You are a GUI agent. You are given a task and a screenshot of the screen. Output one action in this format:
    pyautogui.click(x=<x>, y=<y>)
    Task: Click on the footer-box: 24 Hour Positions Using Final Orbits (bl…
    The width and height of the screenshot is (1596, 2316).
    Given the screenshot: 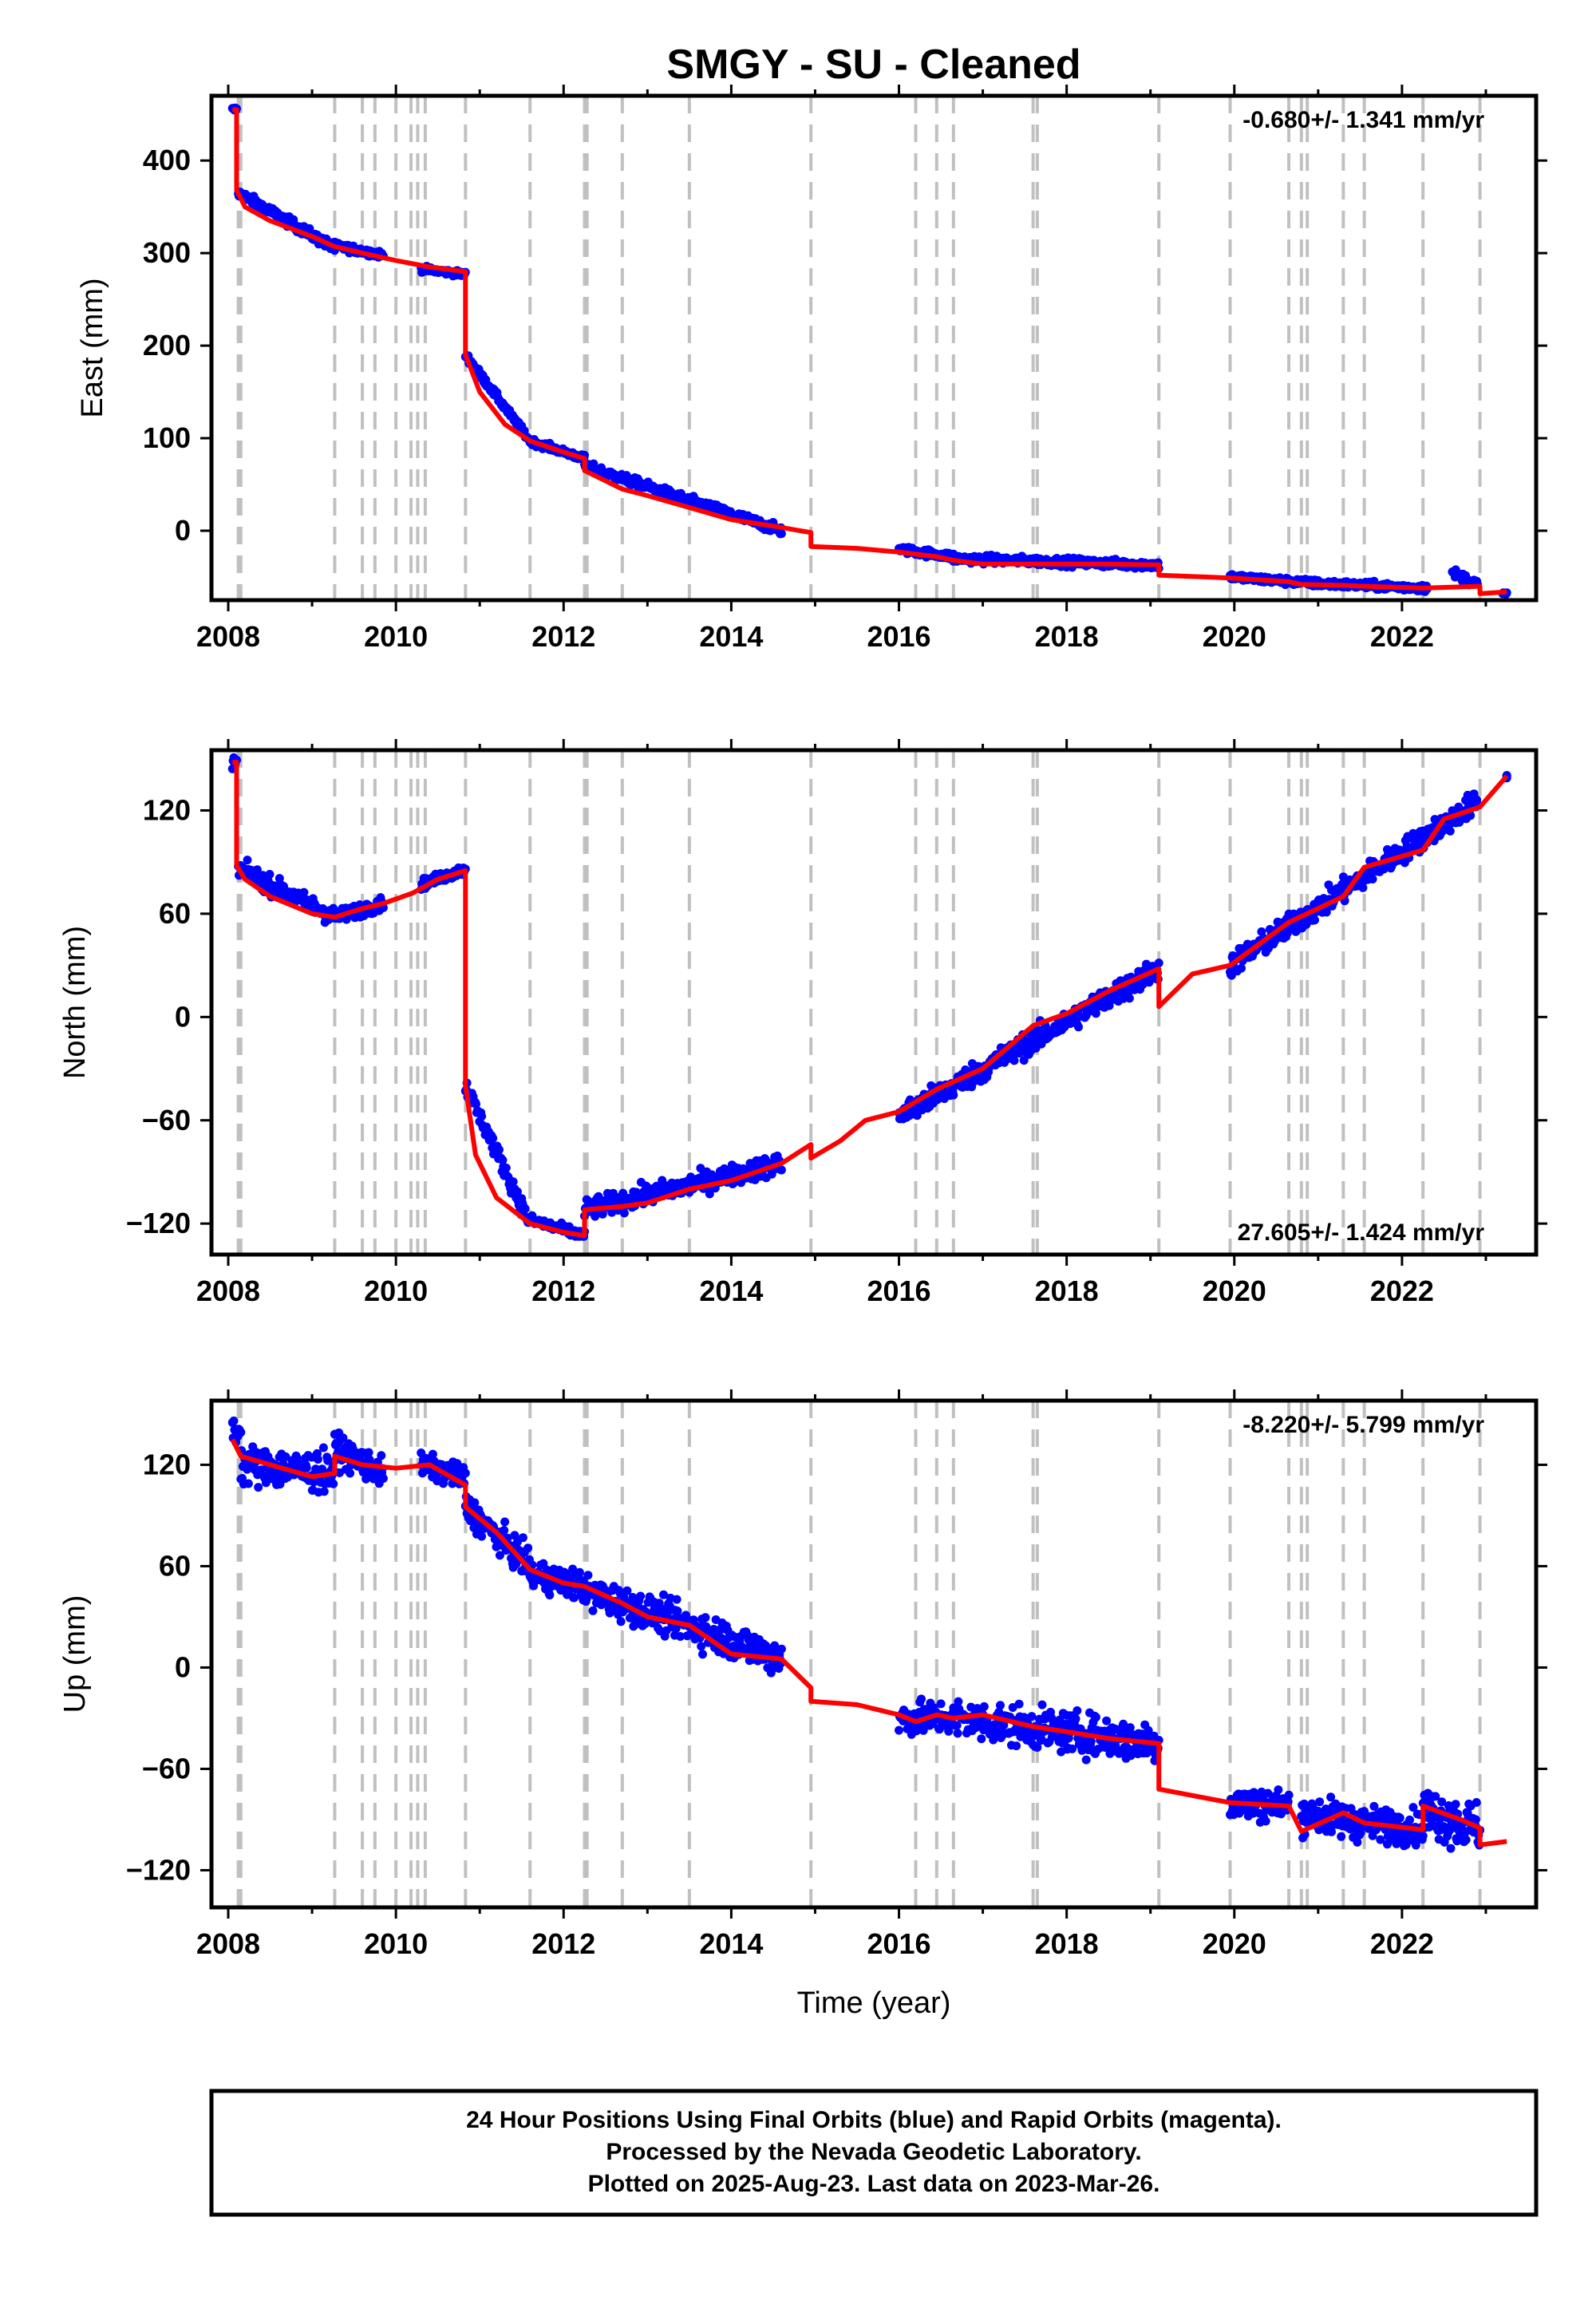 What is the action you would take?
    pyautogui.click(x=874, y=2153)
    